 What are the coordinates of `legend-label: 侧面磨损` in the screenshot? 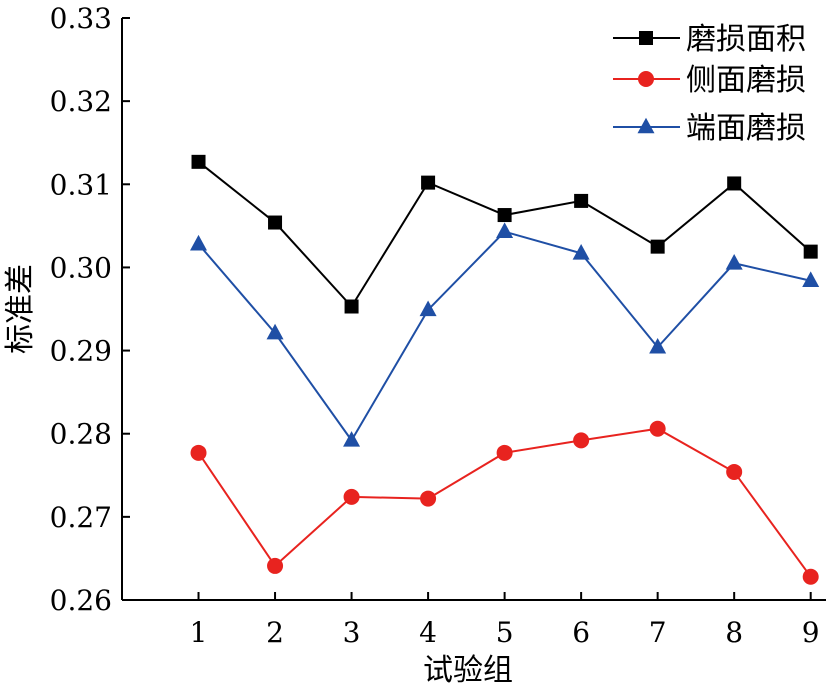 It's located at (746, 80).